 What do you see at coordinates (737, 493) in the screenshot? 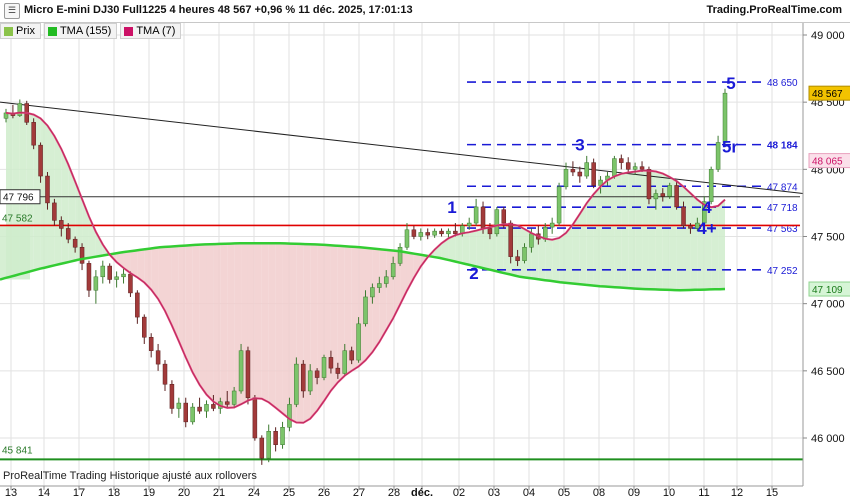
I see `x-tick-label: 12` at bounding box center [737, 493].